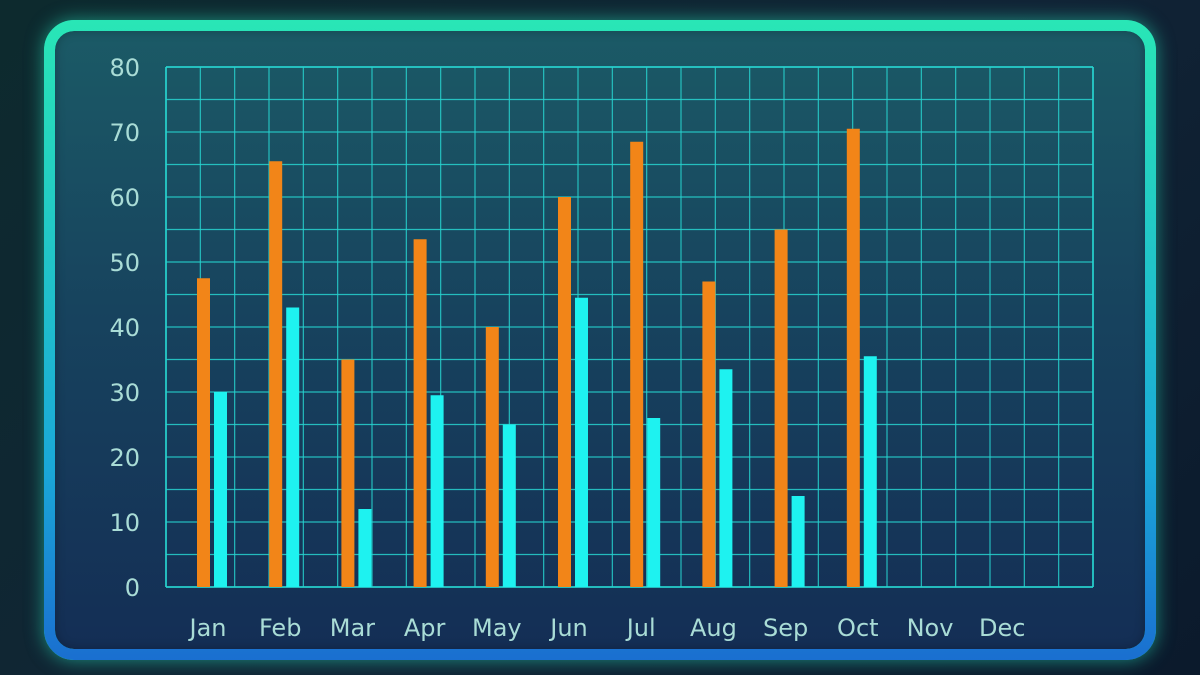  Describe the element at coordinates (124, 458) in the screenshot. I see `y-tick-label: 20` at that location.